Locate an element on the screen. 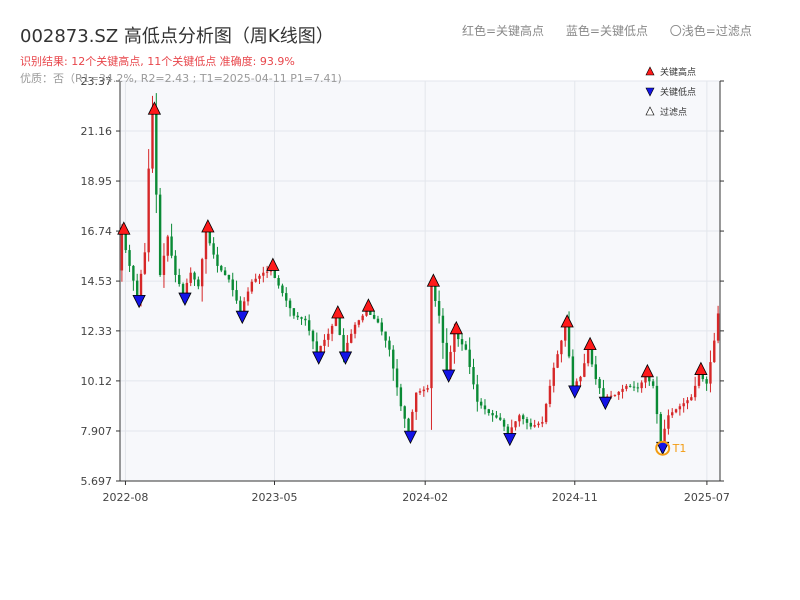 The image size is (800, 600). chart-title: 002873.SZ 高低点分析图（周K线图） is located at coordinates (177, 36).